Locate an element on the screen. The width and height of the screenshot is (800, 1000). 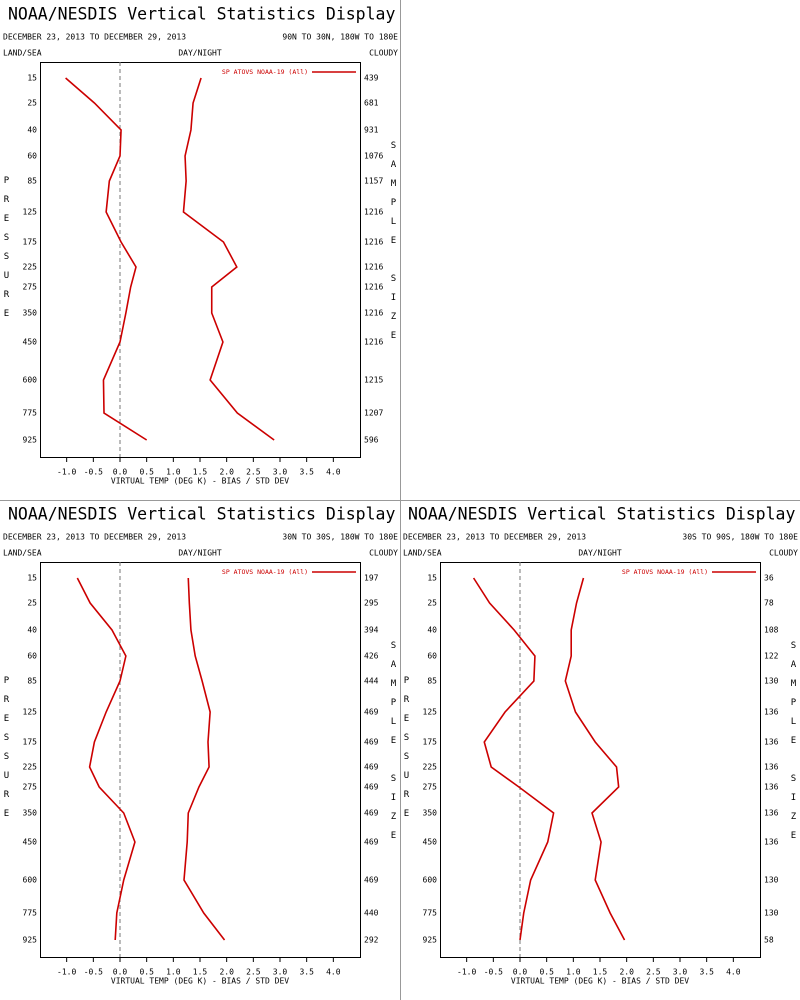
sample-size: 295 is located at coordinates (371, 603).